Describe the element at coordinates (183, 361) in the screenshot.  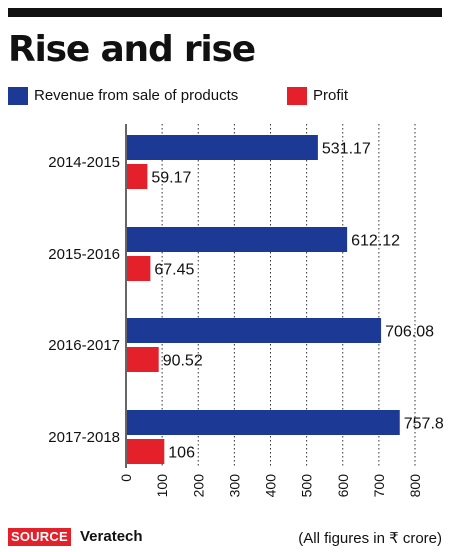
I see `profit-data-label: 90.52` at that location.